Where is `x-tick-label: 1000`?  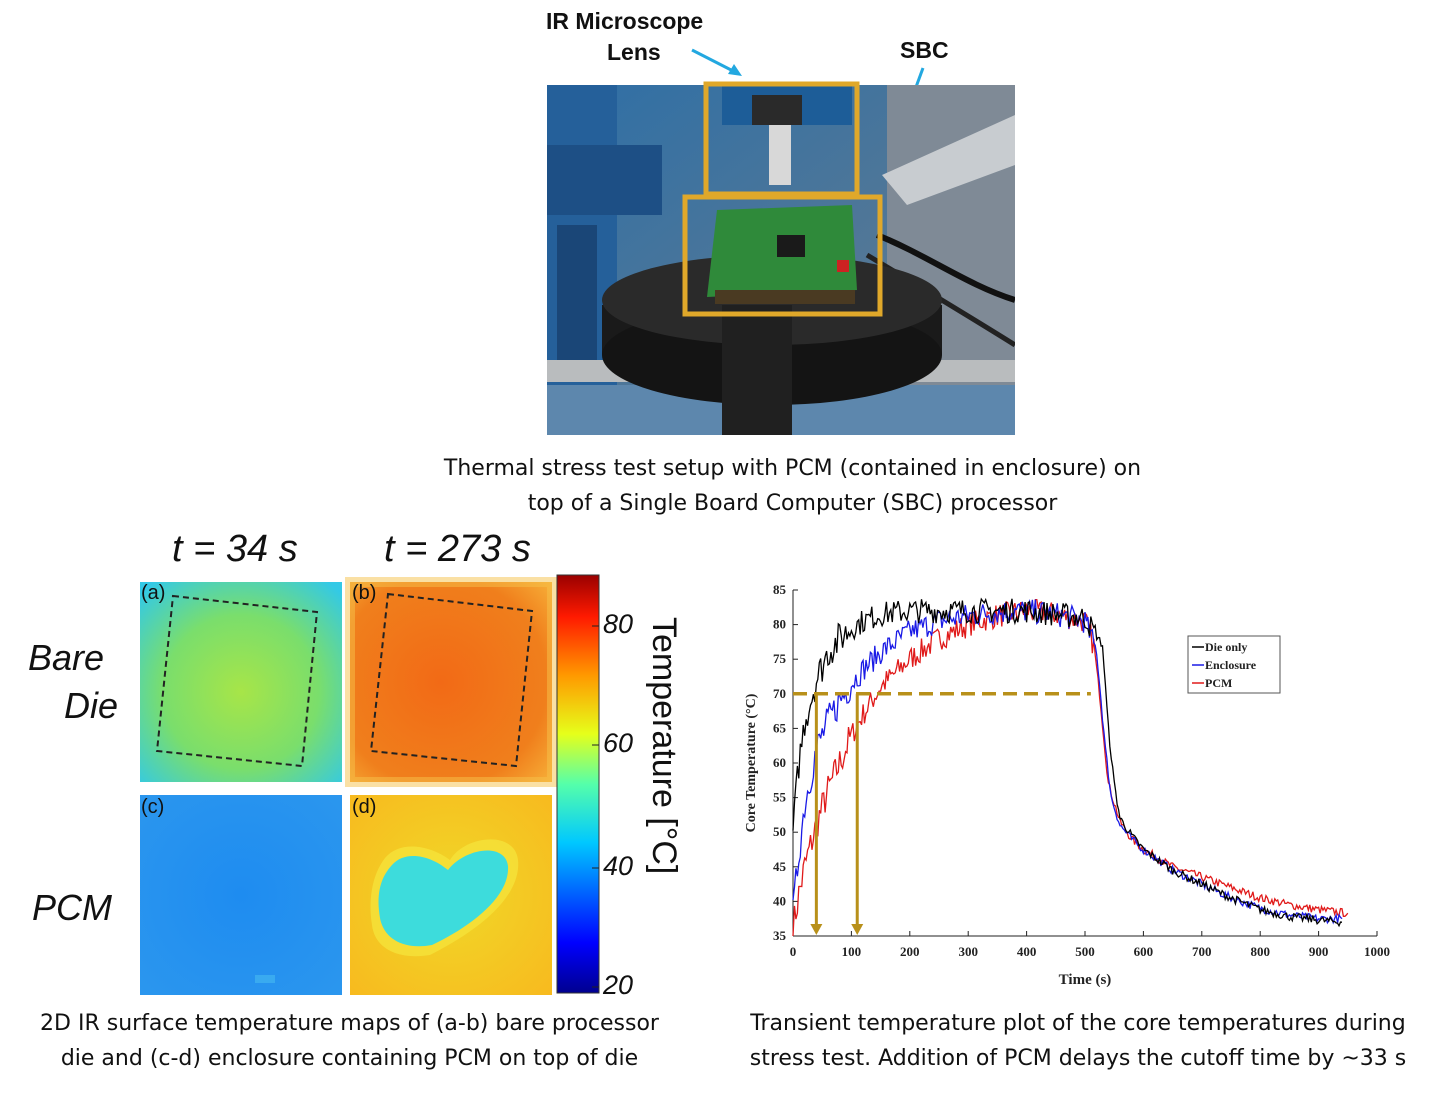
x-tick-label: 1000 is located at coordinates (1377, 951).